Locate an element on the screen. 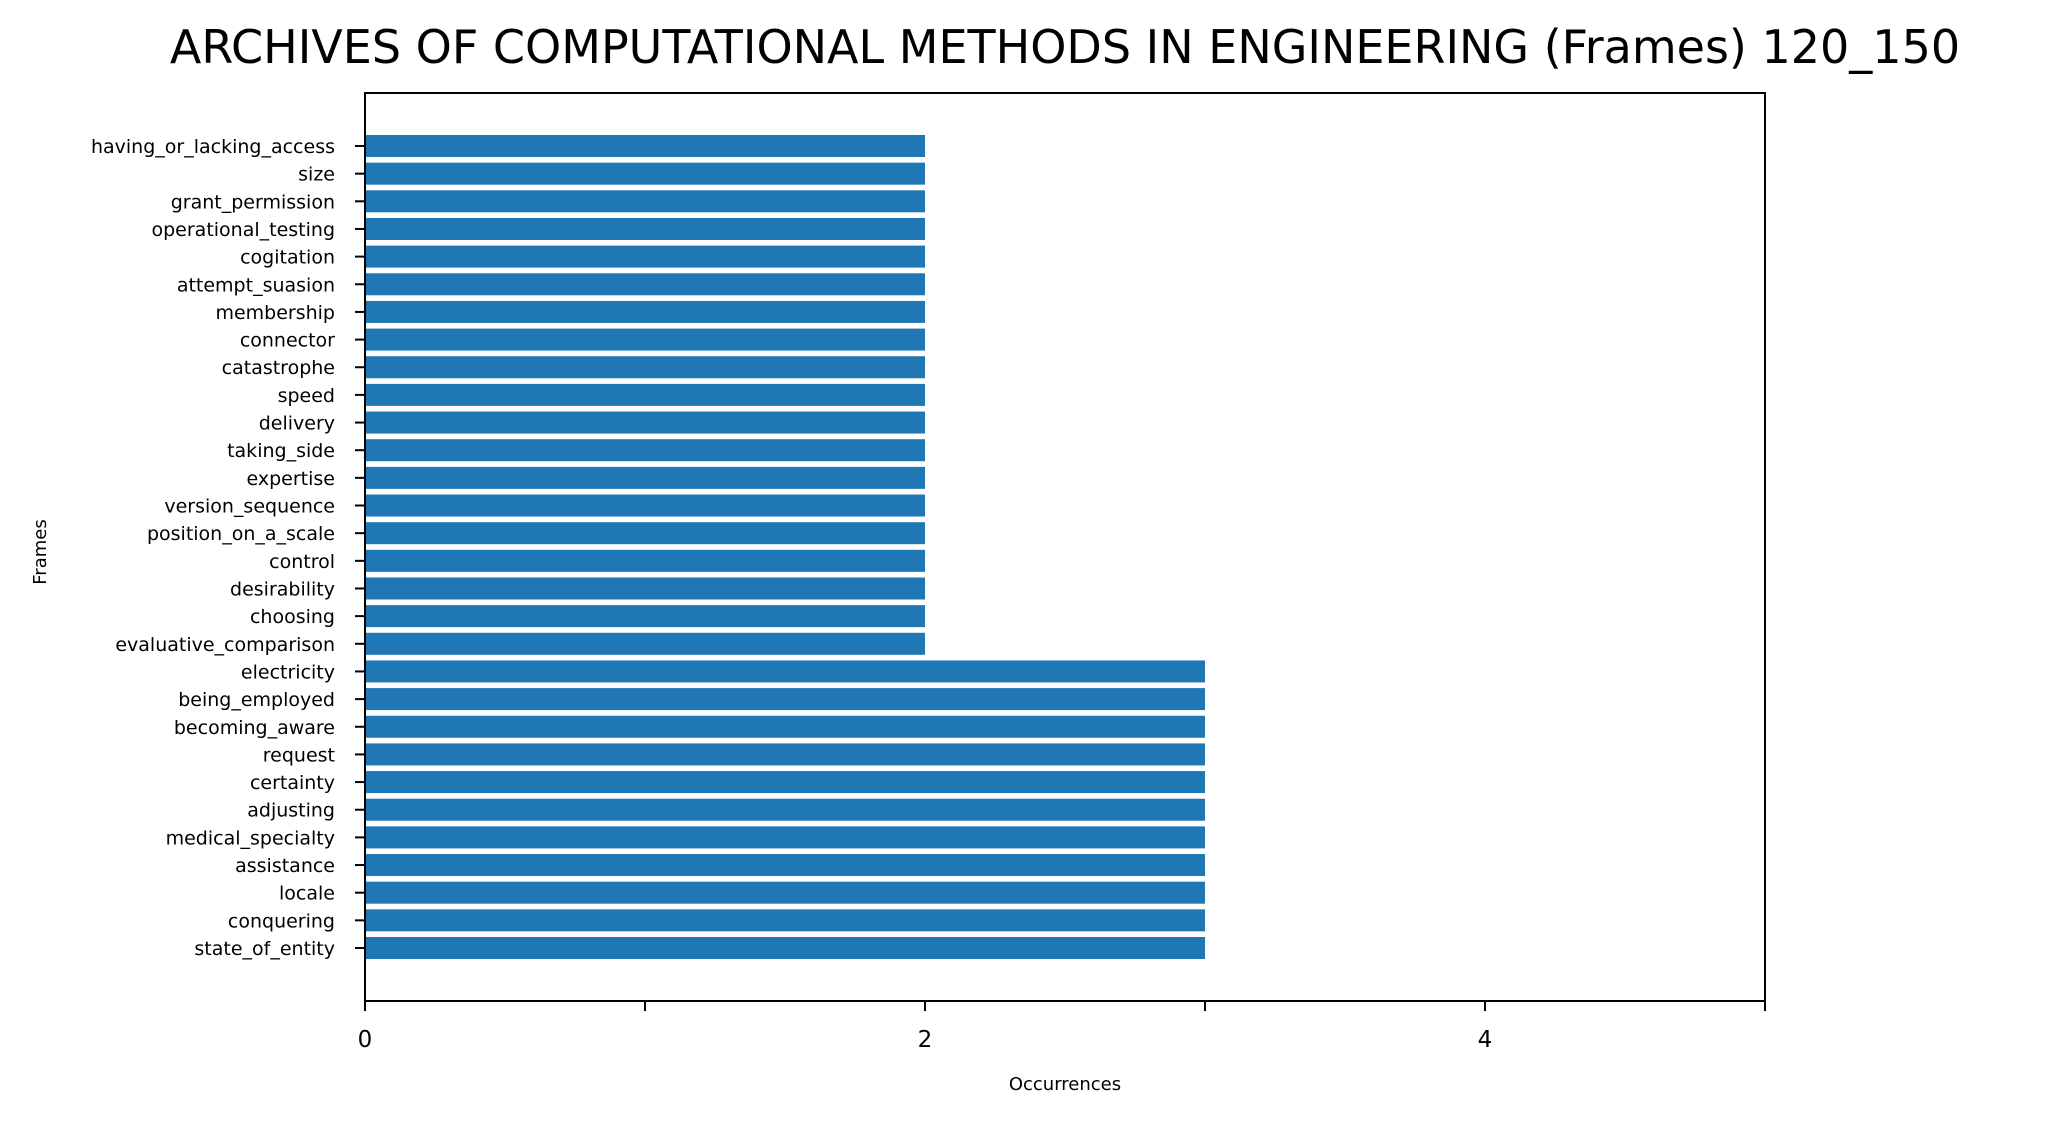  y-tick-label-conquering: conquering is located at coordinates (281, 921).